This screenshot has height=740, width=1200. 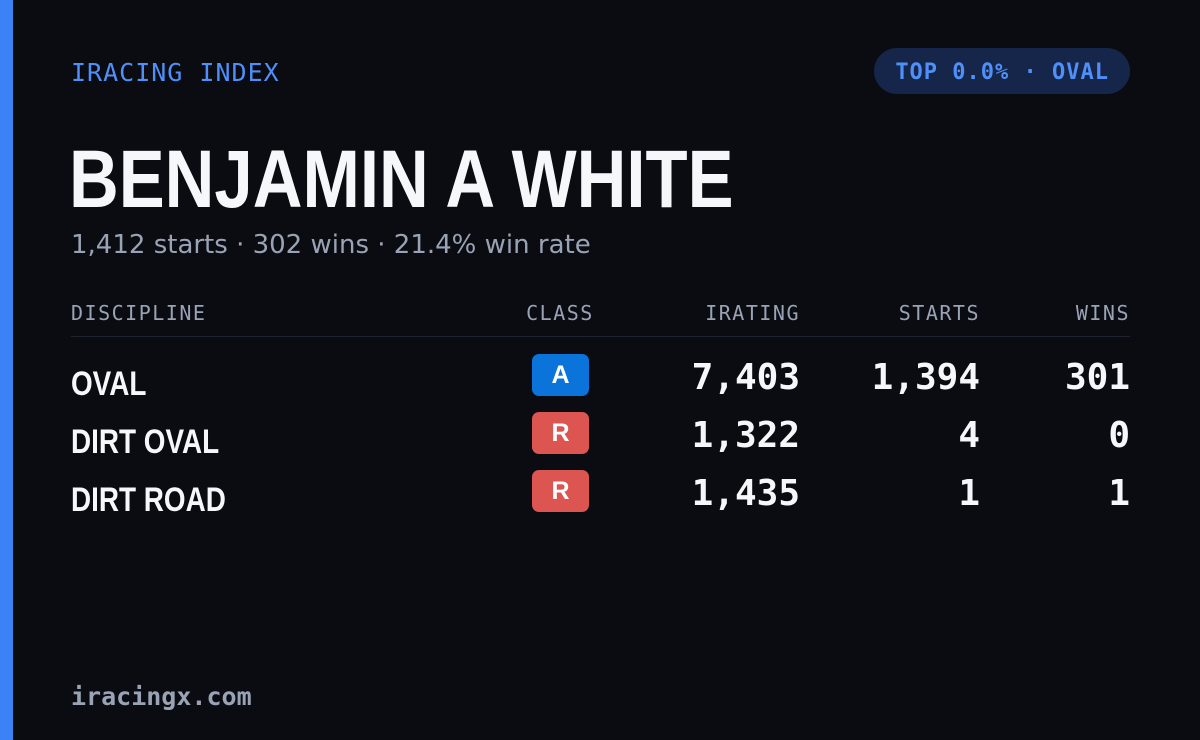 I want to click on wins-value: 0, so click(x=1119, y=435).